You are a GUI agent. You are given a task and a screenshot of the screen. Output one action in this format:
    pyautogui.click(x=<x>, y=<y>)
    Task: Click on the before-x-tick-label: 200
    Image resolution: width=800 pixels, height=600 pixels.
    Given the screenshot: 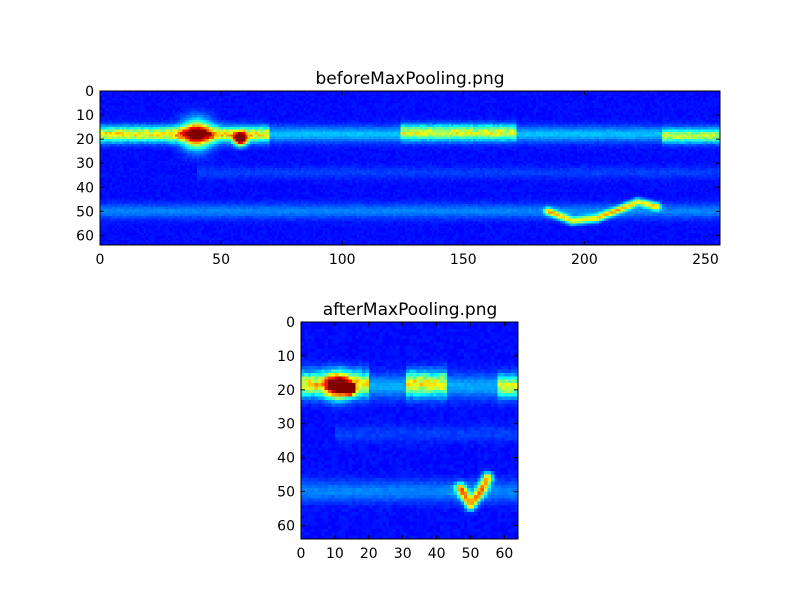 What is the action you would take?
    pyautogui.click(x=584, y=260)
    